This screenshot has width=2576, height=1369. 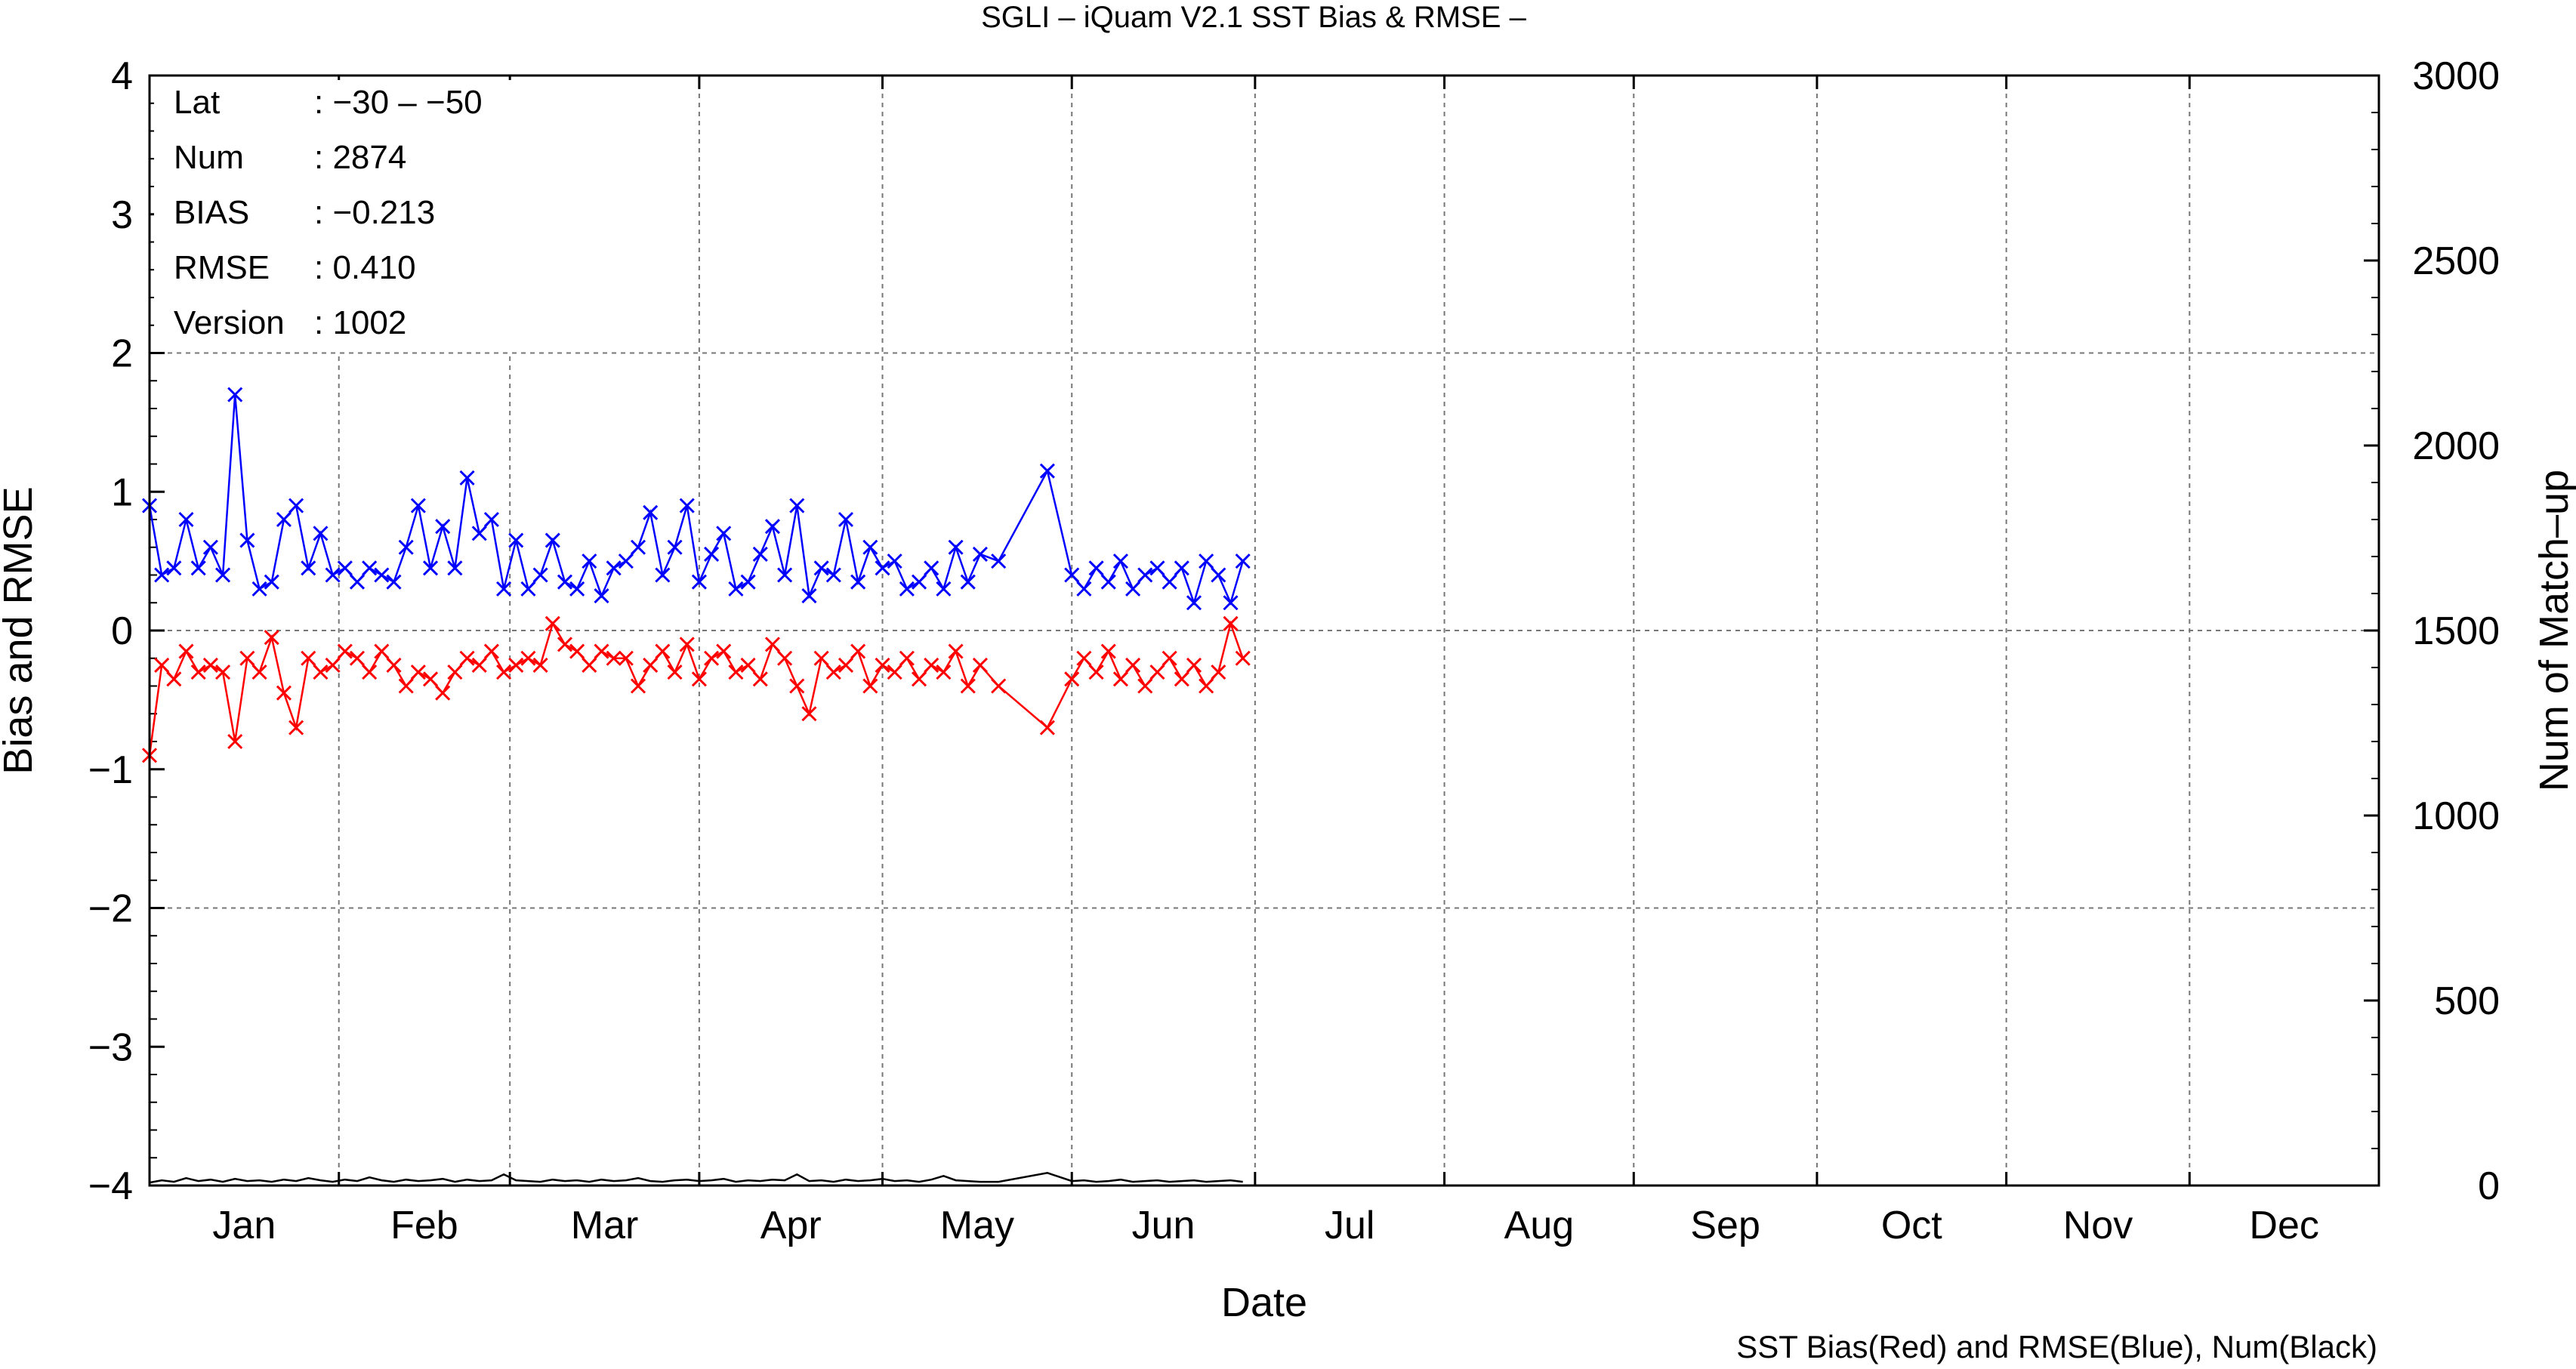 I want to click on y-tick-label: −1, so click(x=110, y=770).